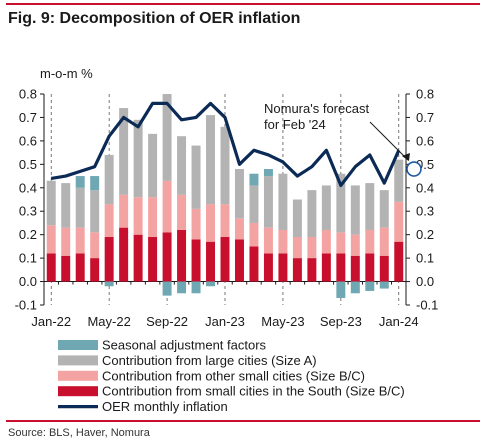  Describe the element at coordinates (28, 117) in the screenshot. I see `y-tick-label-left: 0.7` at that location.